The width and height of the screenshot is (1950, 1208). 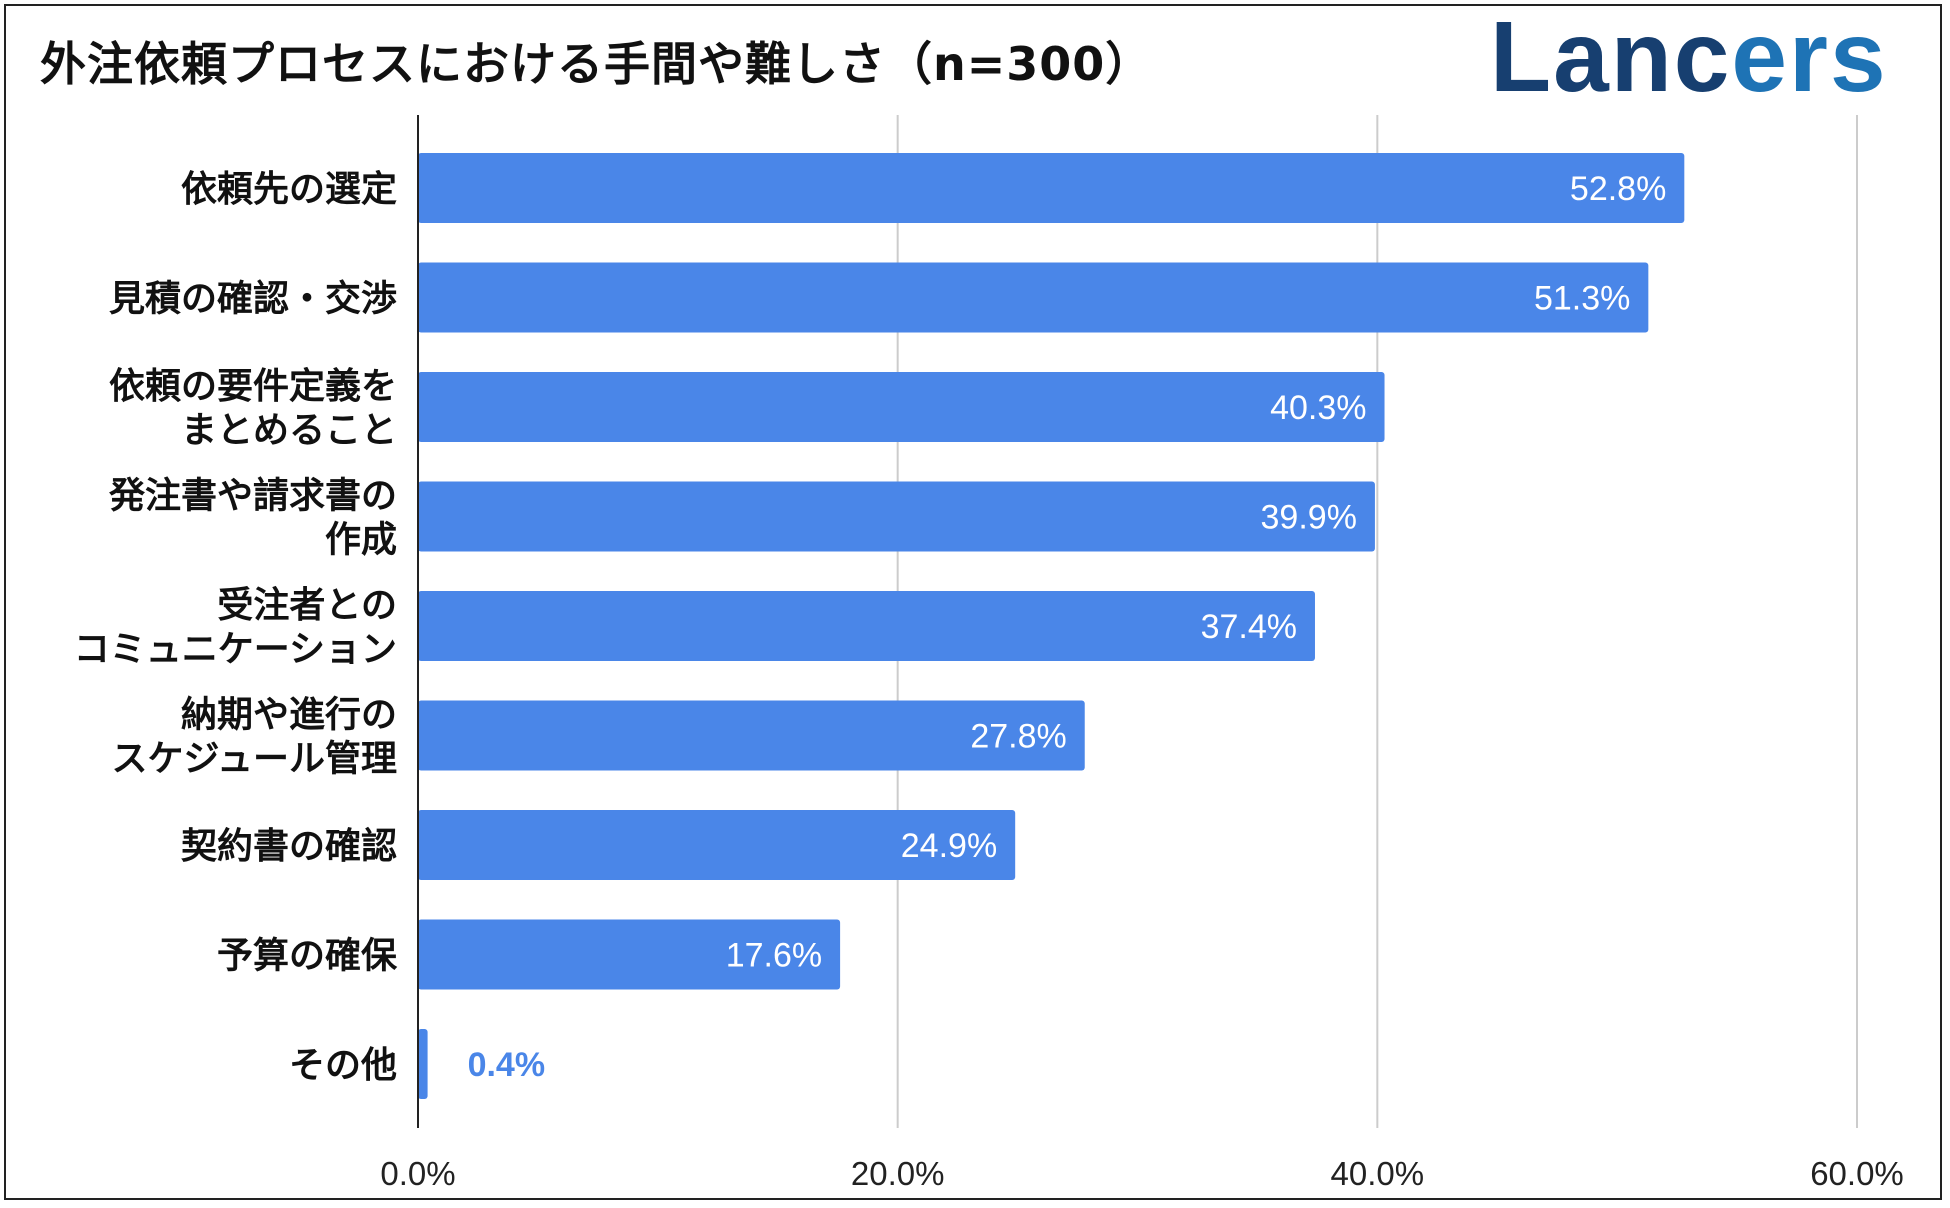 I want to click on category-label-6: 契約書の確認, so click(x=289, y=846).